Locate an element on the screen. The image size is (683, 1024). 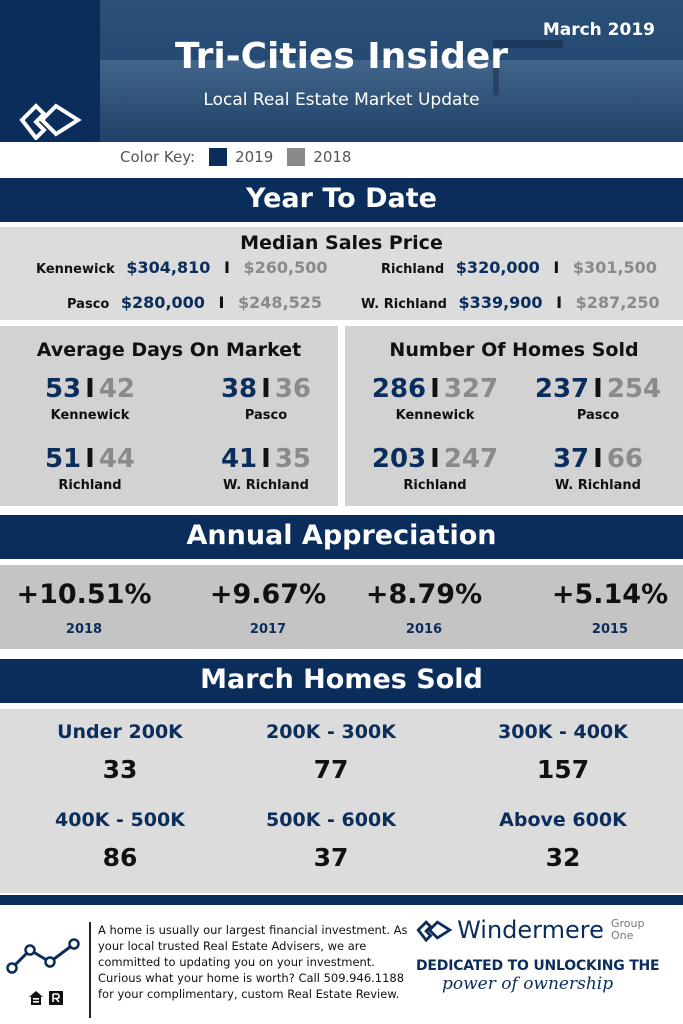
header-photo-water is located at coordinates (341, 101).